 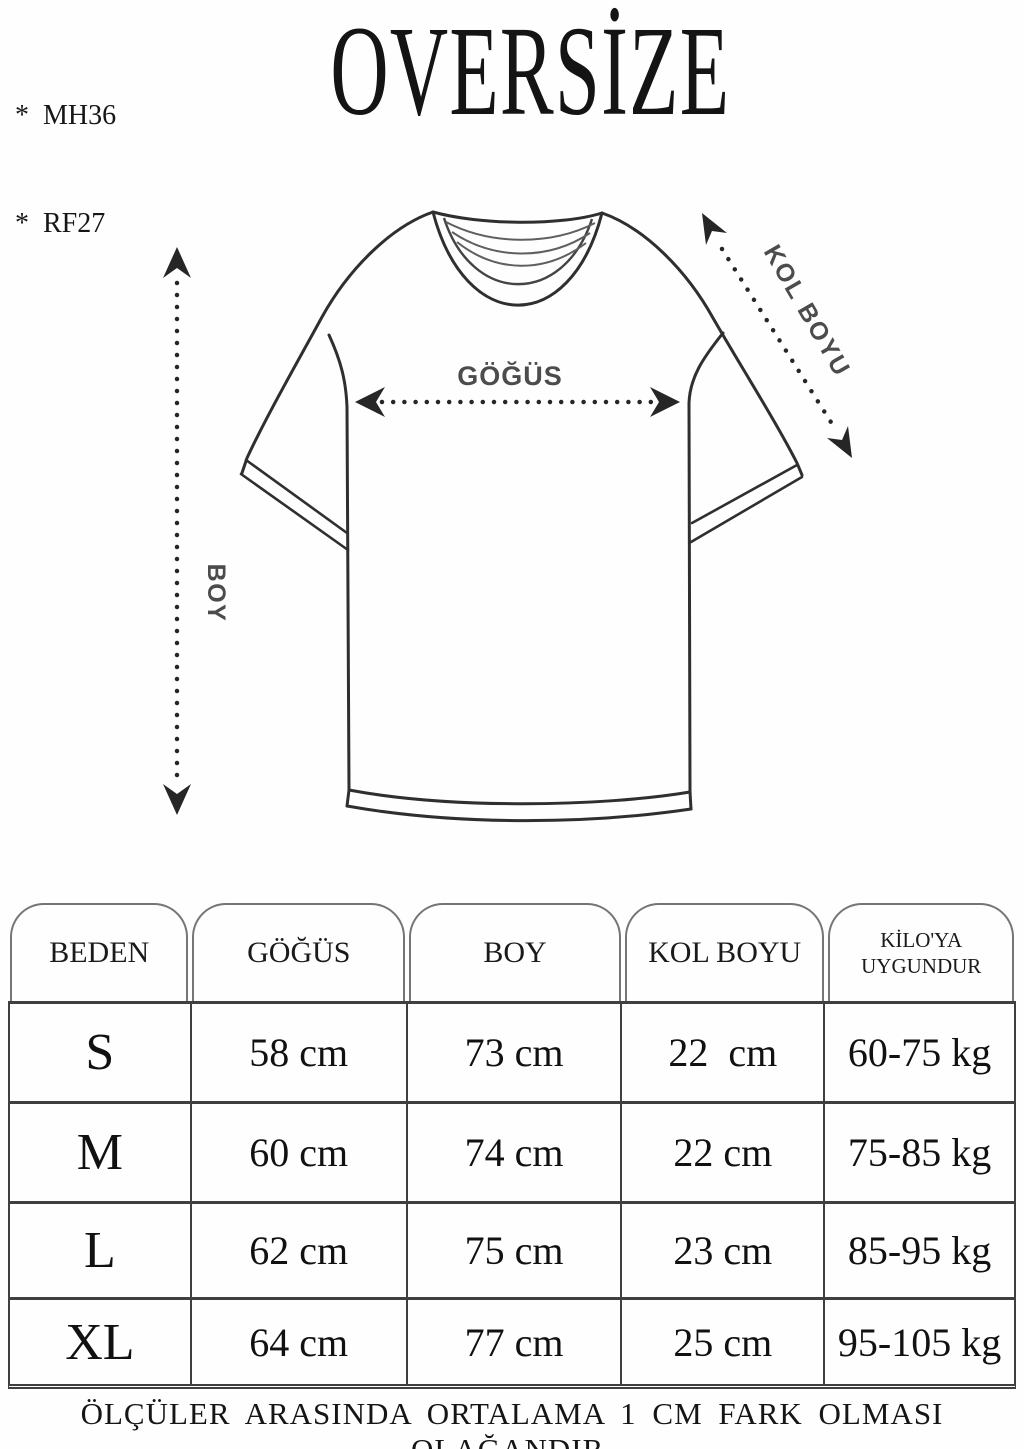 I want to click on column-header-label: GÖĞÜS, so click(x=299, y=952).